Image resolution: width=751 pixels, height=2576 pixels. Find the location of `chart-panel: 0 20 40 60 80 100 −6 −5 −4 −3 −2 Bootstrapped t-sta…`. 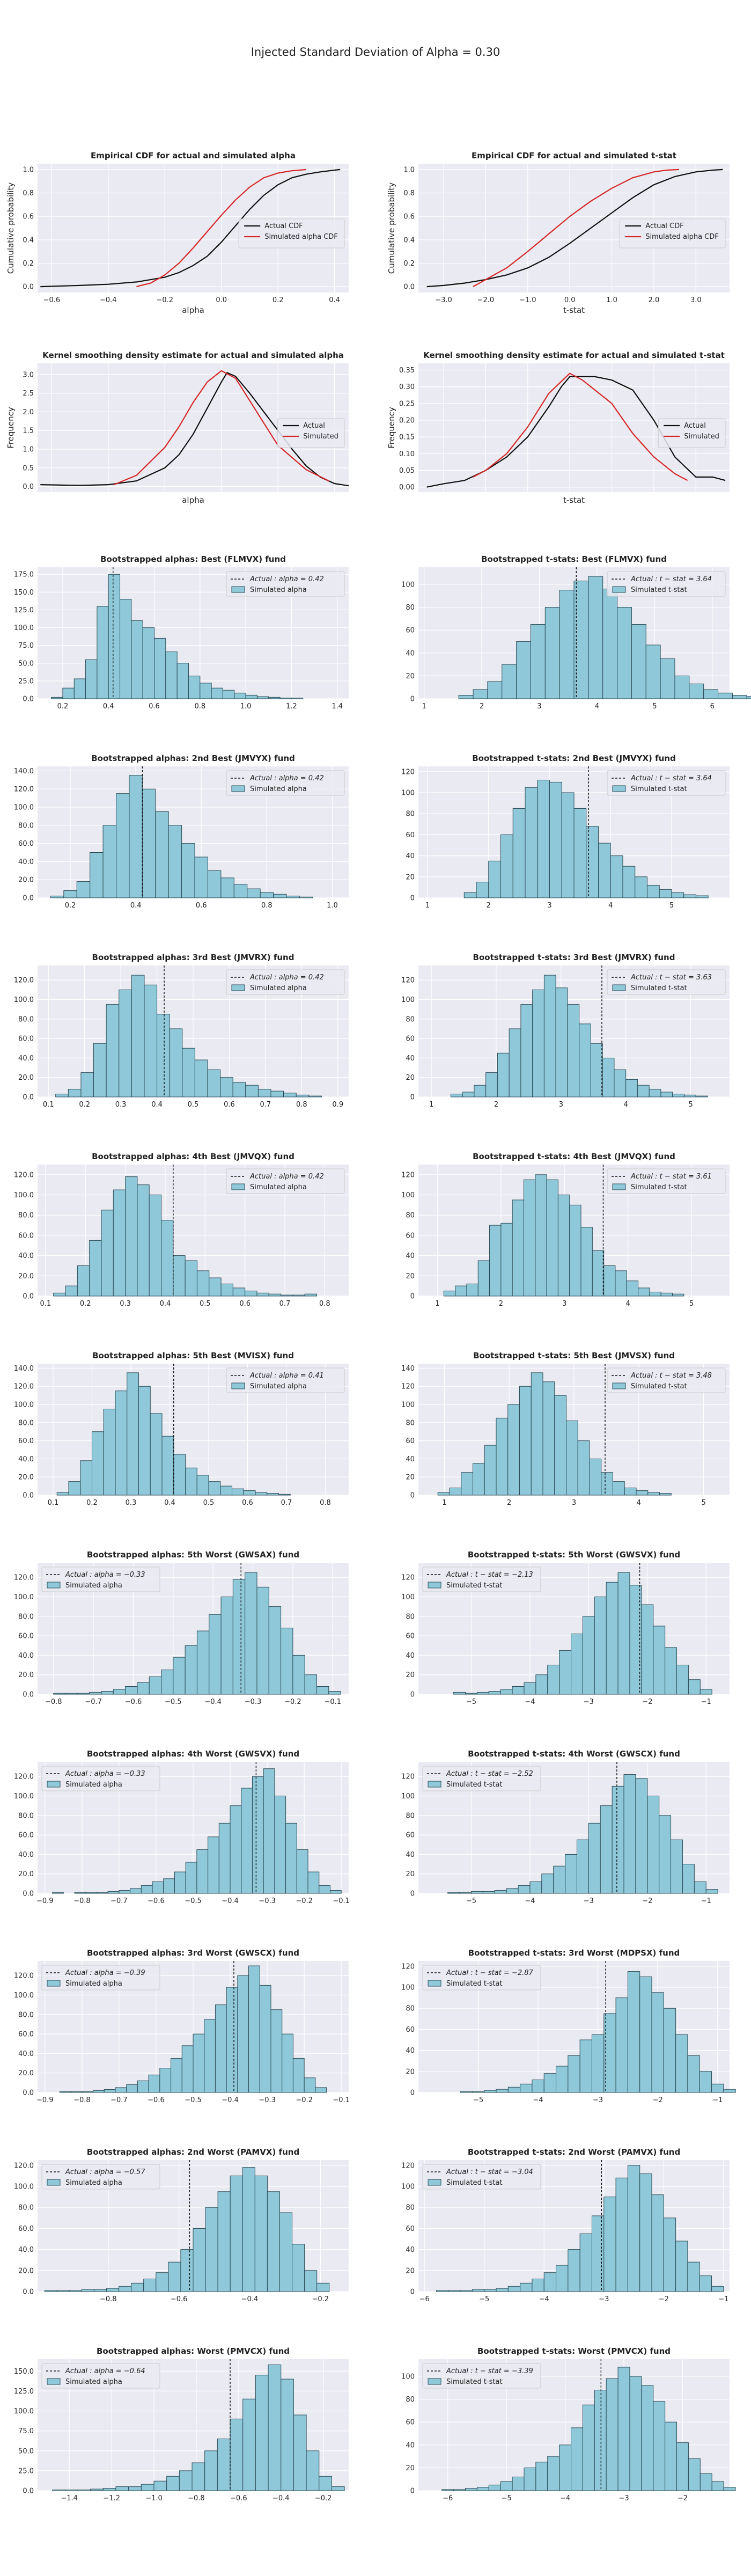

chart-panel: 0 20 40 60 80 100 −6 −5 −4 −3 −2 Bootstrapped t-sta… is located at coordinates (569, 2424).